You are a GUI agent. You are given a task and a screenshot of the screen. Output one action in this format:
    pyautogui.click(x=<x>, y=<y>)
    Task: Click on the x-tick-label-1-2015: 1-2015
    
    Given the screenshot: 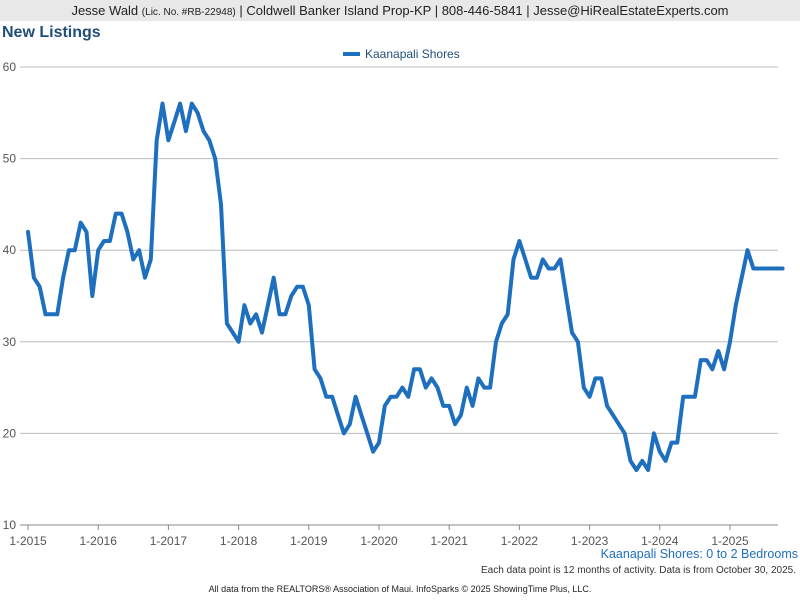 What is the action you would take?
    pyautogui.click(x=28, y=541)
    